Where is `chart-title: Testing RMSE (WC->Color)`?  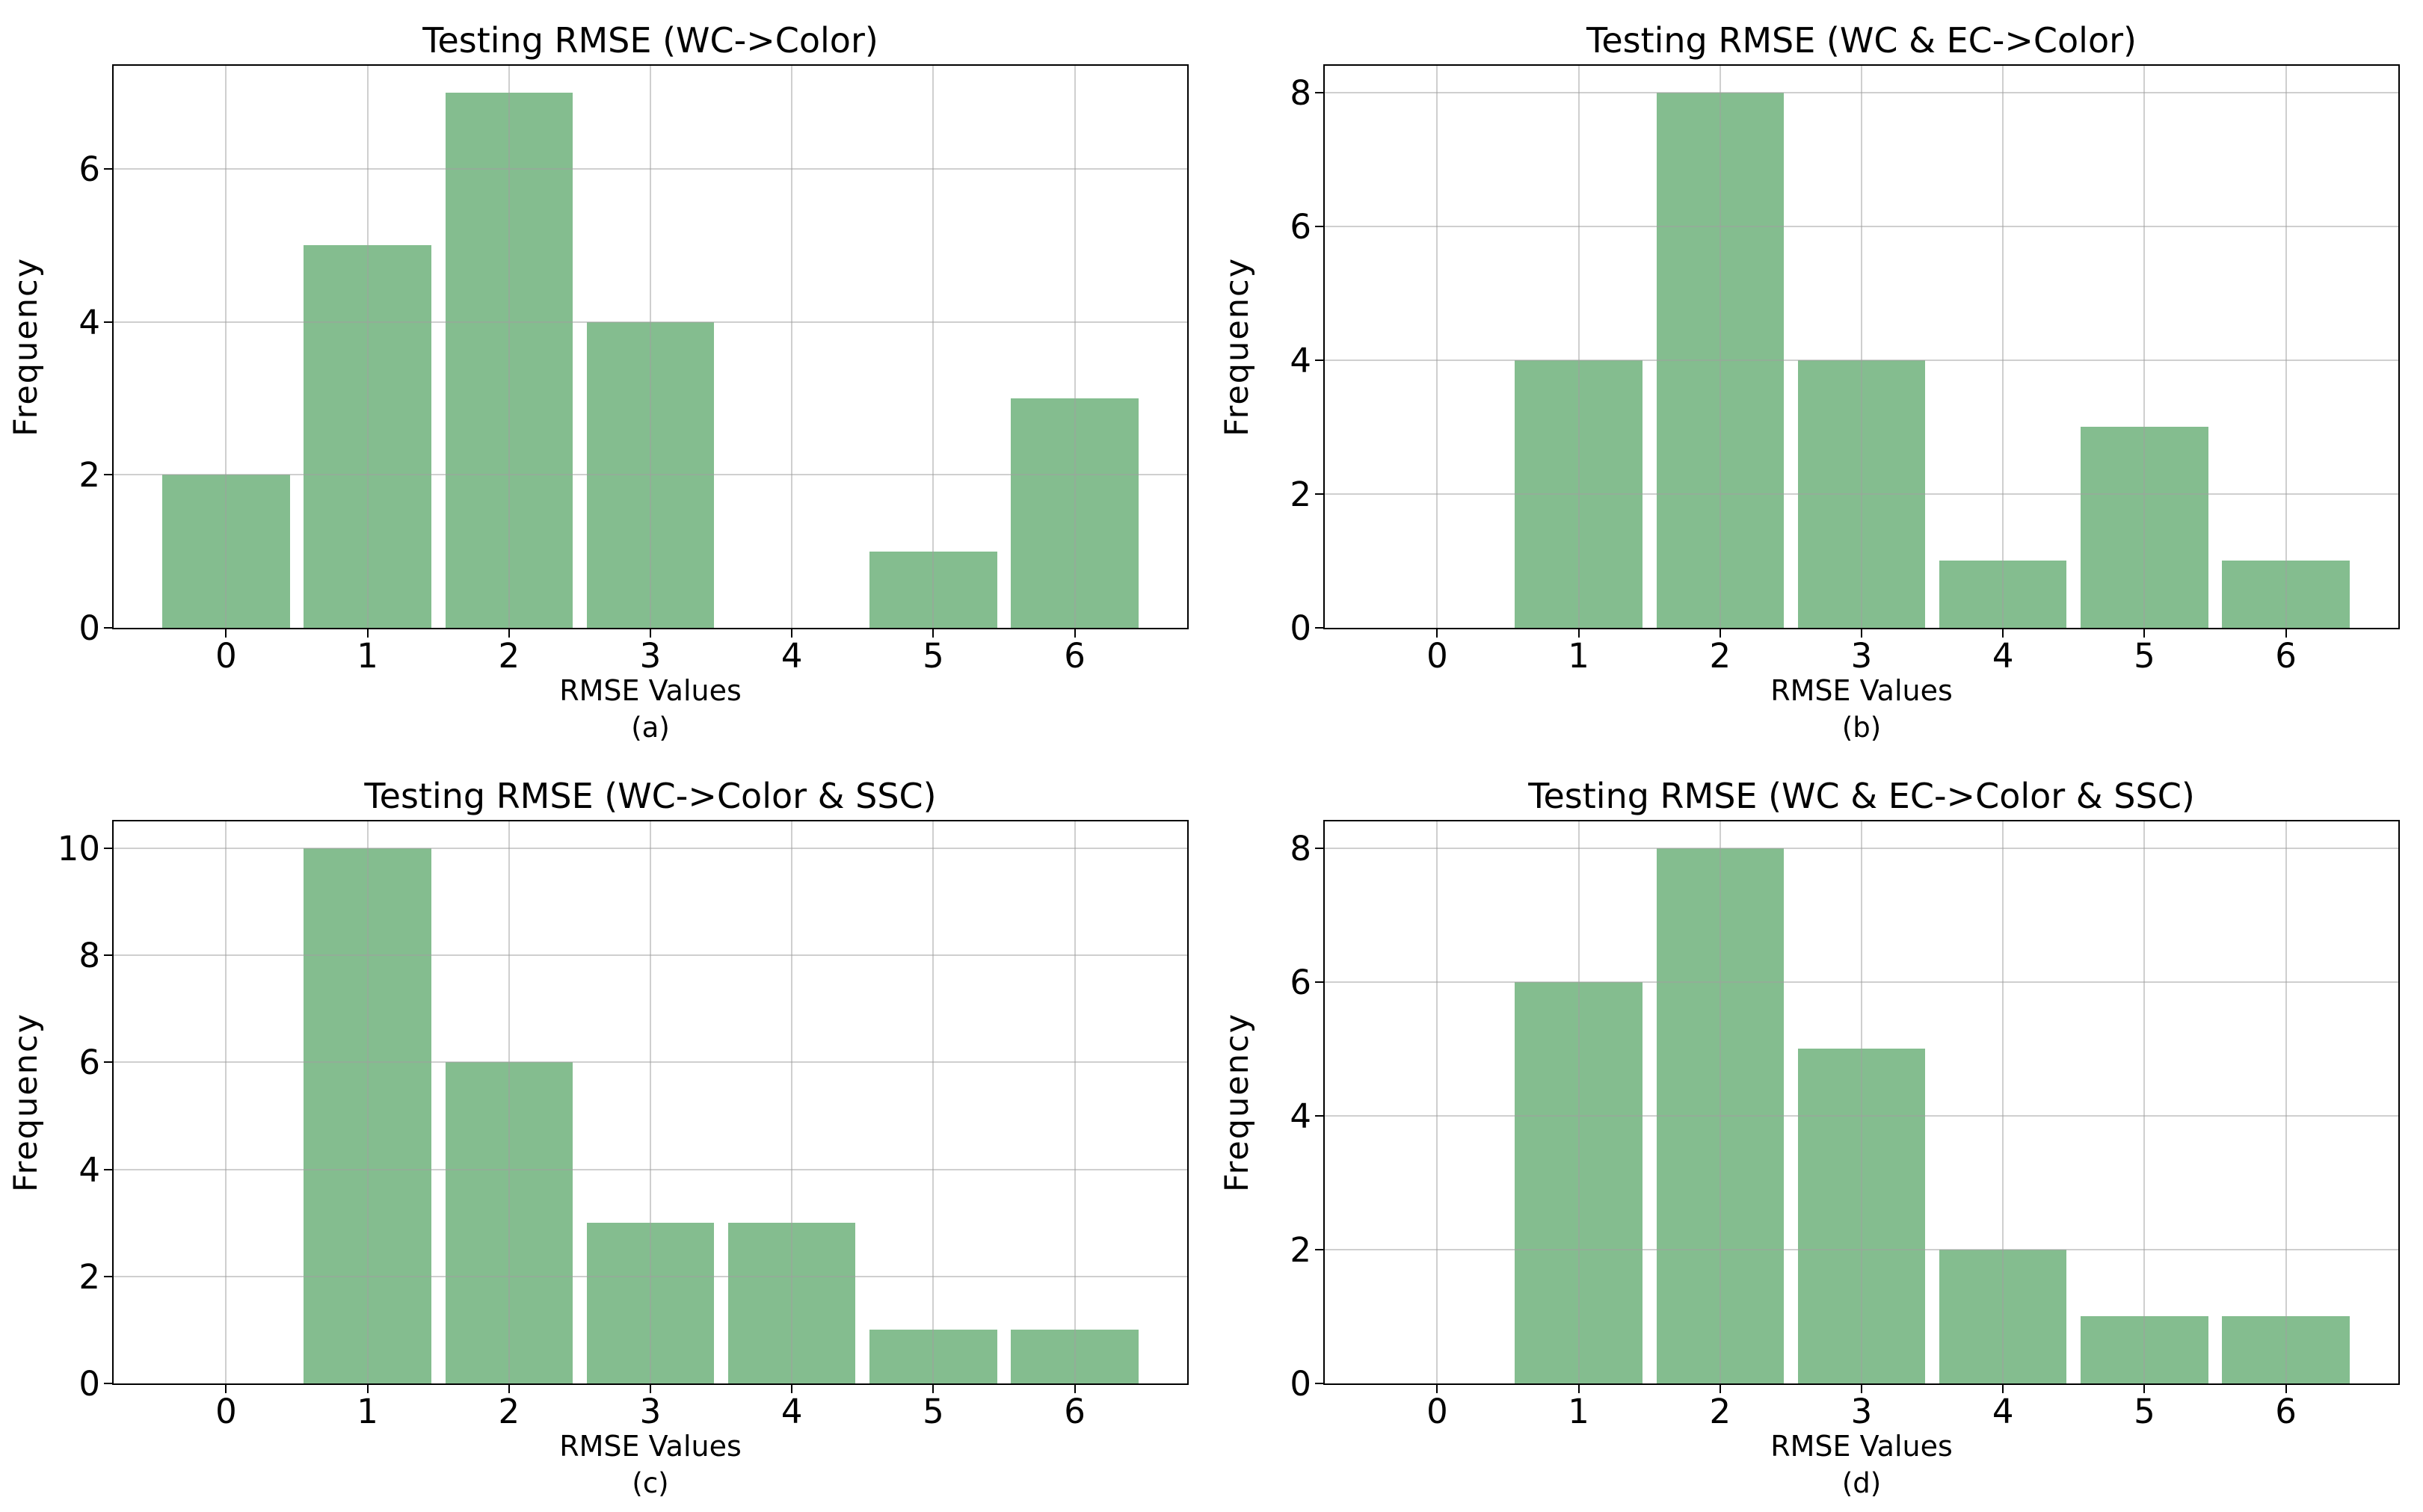 chart-title: Testing RMSE (WC->Color) is located at coordinates (650, 40).